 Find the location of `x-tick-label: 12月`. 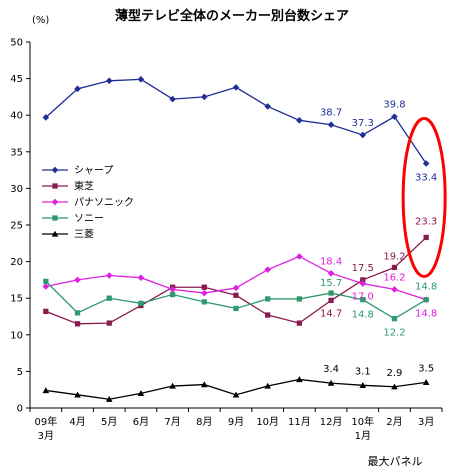

x-tick-label: 12月 is located at coordinates (331, 422).